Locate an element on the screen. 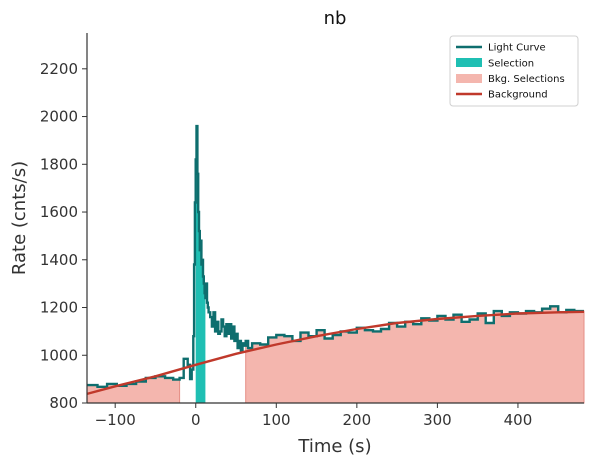 The width and height of the screenshot is (592, 465). x-axis-ticks: −100 0 100 200 300 400 is located at coordinates (314, 416).